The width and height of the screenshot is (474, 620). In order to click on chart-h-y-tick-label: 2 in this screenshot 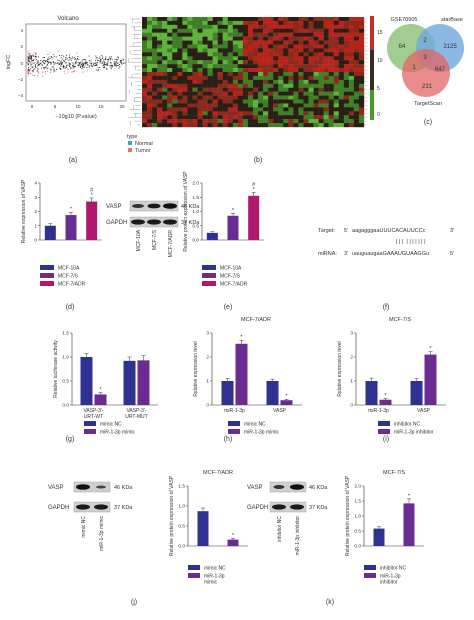, I will do `click(207, 358)`.